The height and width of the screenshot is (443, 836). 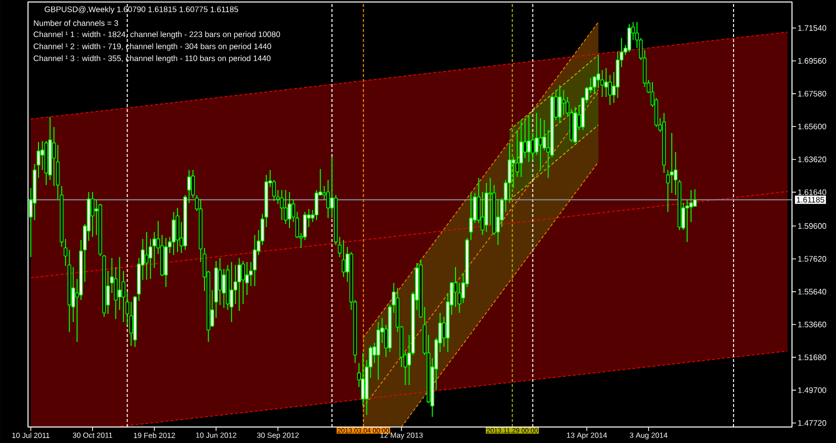 I want to click on y-tick-label: 1.65600, so click(x=812, y=127).